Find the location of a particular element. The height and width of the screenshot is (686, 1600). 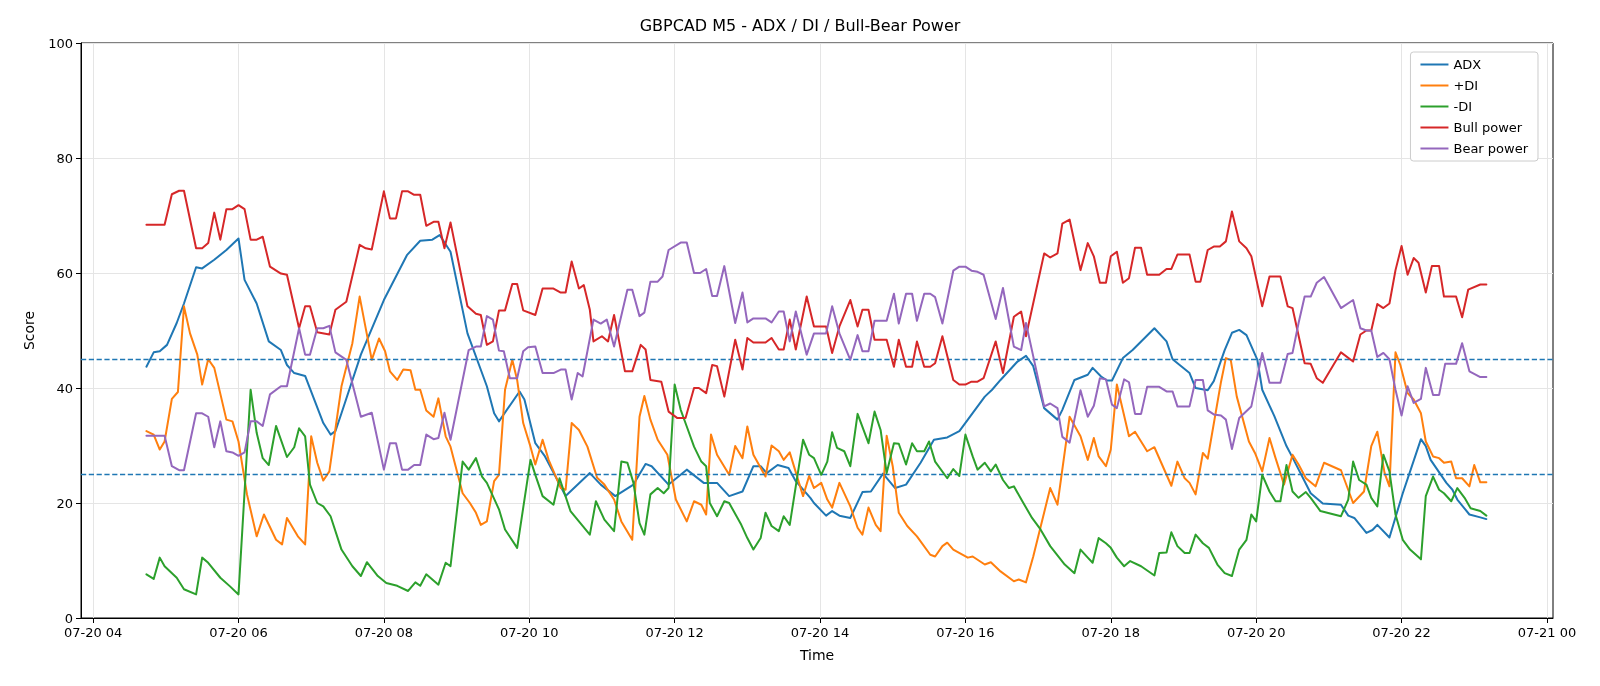

chart-title: GBPCAD M5 - ADX / DI / Bull-Bear Power is located at coordinates (800, 25).